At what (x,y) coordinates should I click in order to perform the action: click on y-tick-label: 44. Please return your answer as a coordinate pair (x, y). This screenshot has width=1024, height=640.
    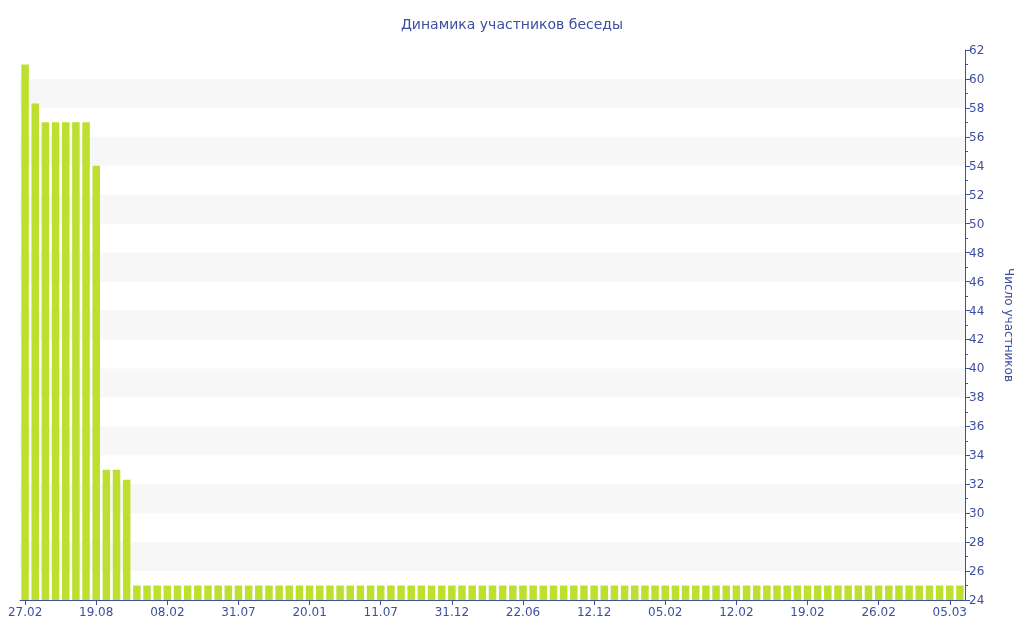
    Looking at the image, I should click on (977, 310).